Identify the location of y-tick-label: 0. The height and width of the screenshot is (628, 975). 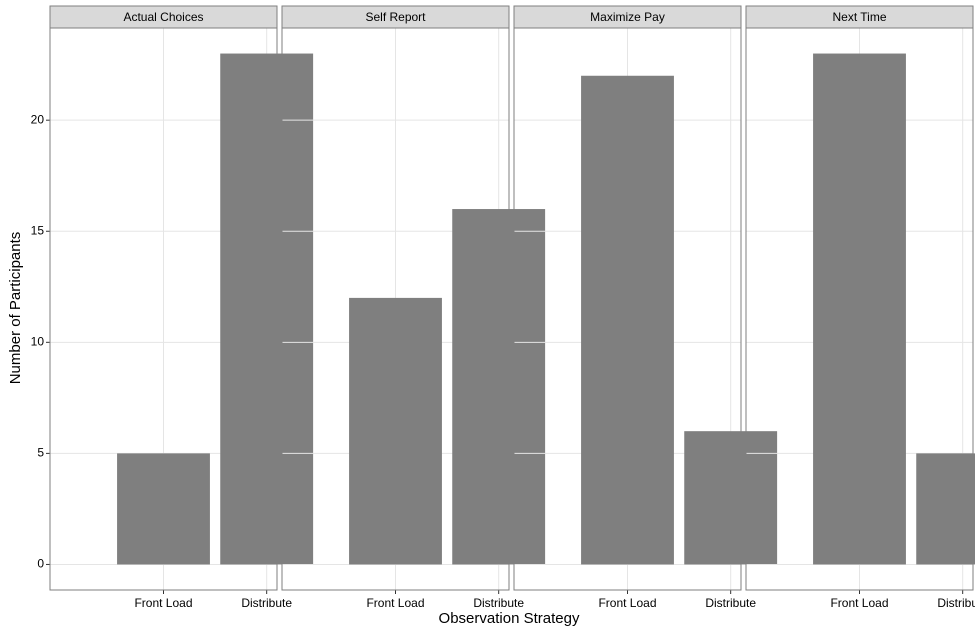
(40, 564).